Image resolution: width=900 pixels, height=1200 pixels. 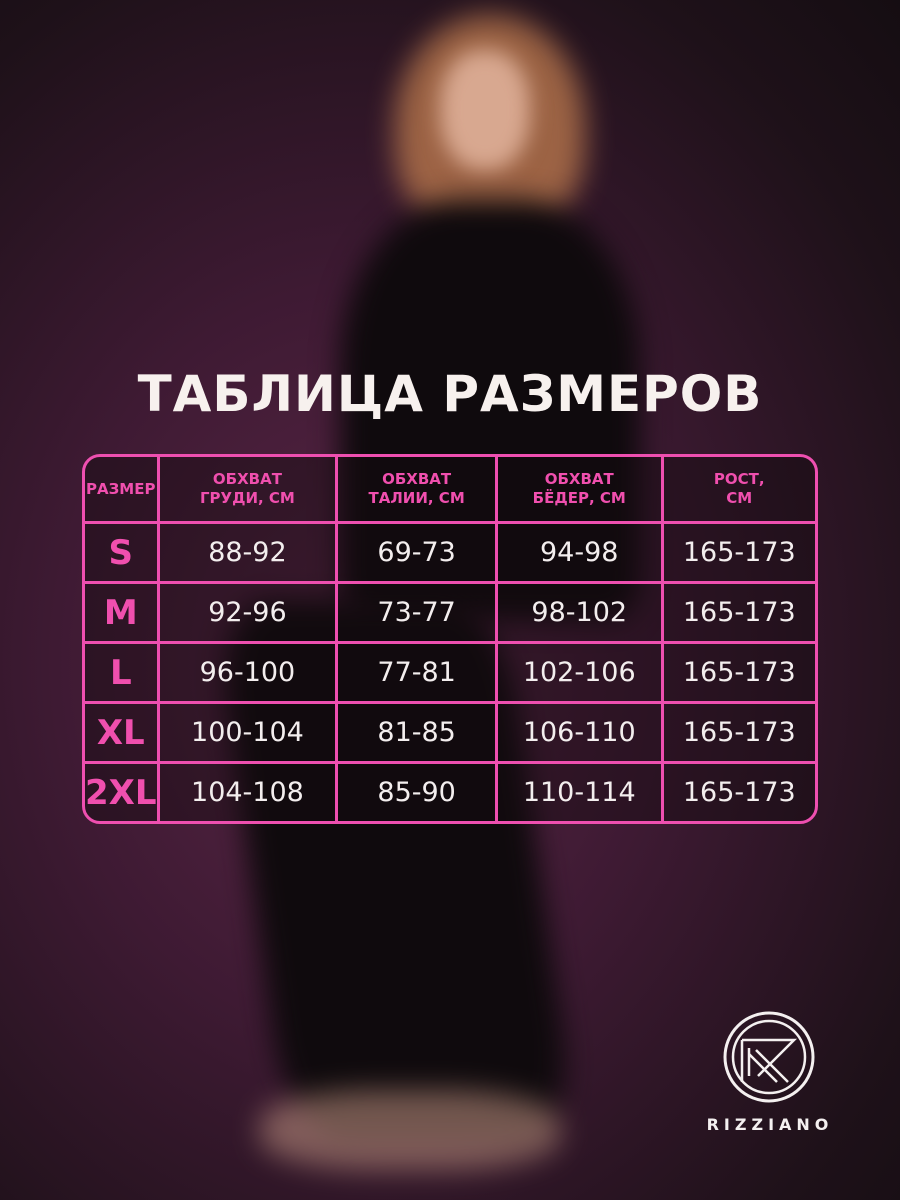 I want to click on cell-size: 2XL, so click(x=122, y=792).